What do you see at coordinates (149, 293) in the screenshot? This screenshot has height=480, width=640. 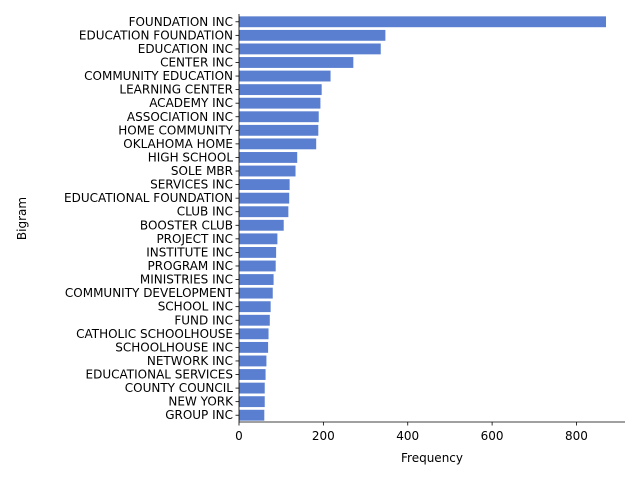 I see `category-label: COMMUNITY DEVELOPMENT` at bounding box center [149, 293].